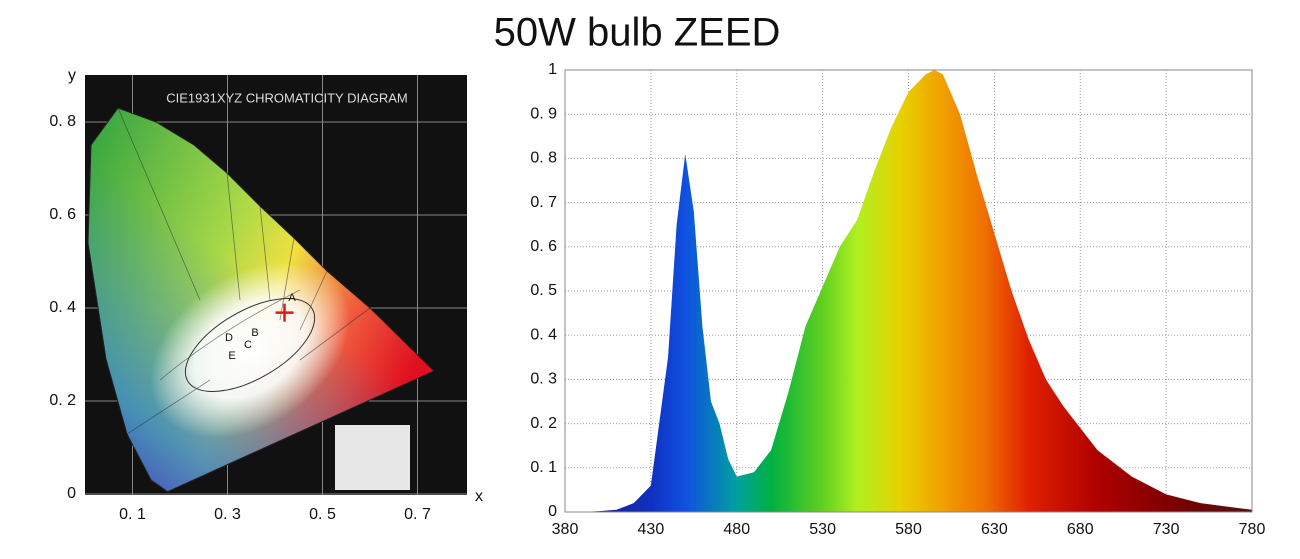 This screenshot has width=1300, height=559. What do you see at coordinates (372, 457) in the screenshot?
I see `inset` at bounding box center [372, 457].